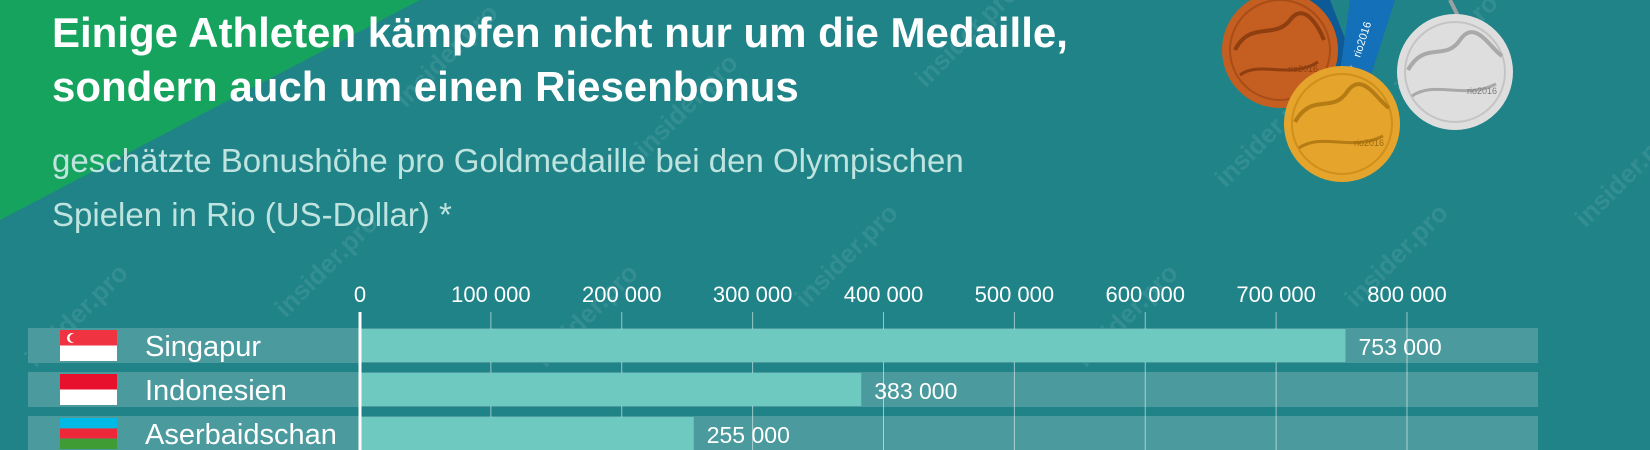 The width and height of the screenshot is (1650, 450). Describe the element at coordinates (1399, 347) in the screenshot. I see `value-label: 753 000` at that location.